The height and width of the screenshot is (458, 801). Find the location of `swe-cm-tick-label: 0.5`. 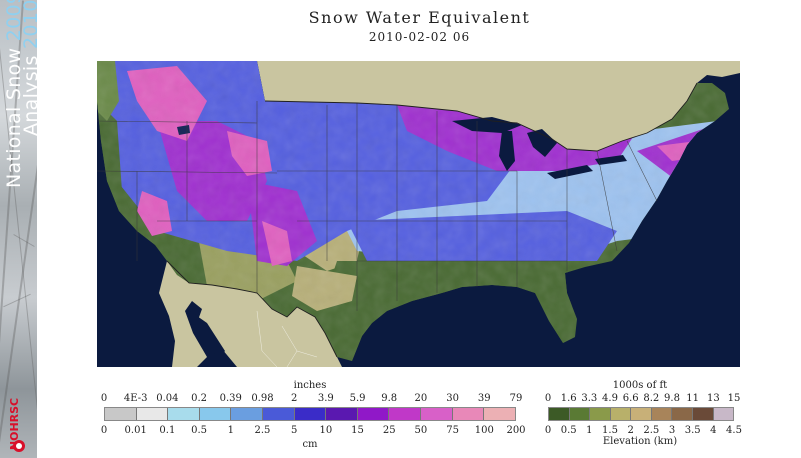

swe-cm-tick-label: 0.5 is located at coordinates (199, 430).